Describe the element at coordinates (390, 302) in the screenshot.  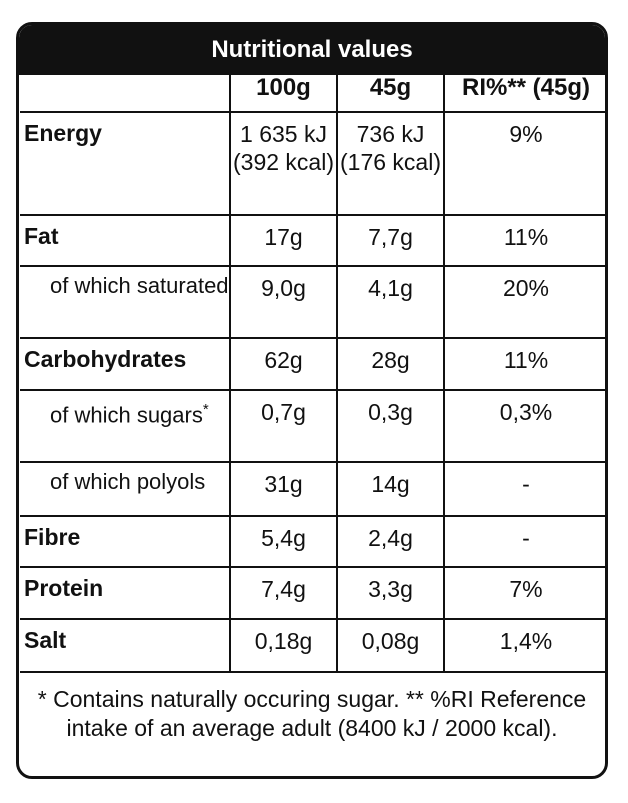
I see `value-45g: 4,1g` at that location.